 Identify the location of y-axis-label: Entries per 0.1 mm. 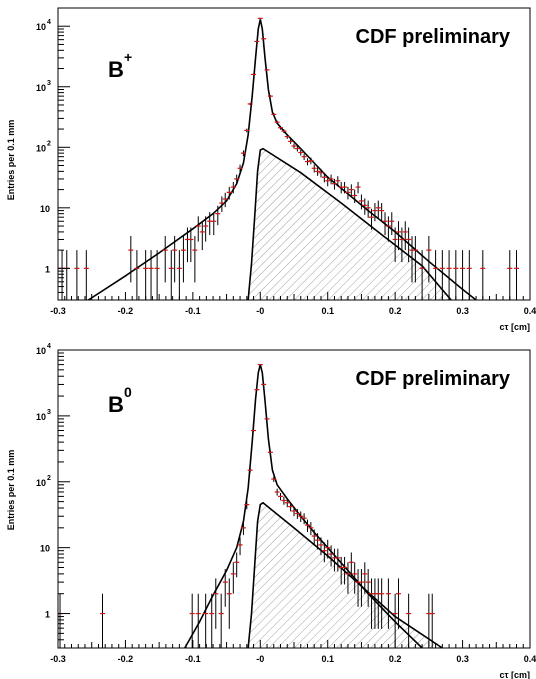
(11, 160).